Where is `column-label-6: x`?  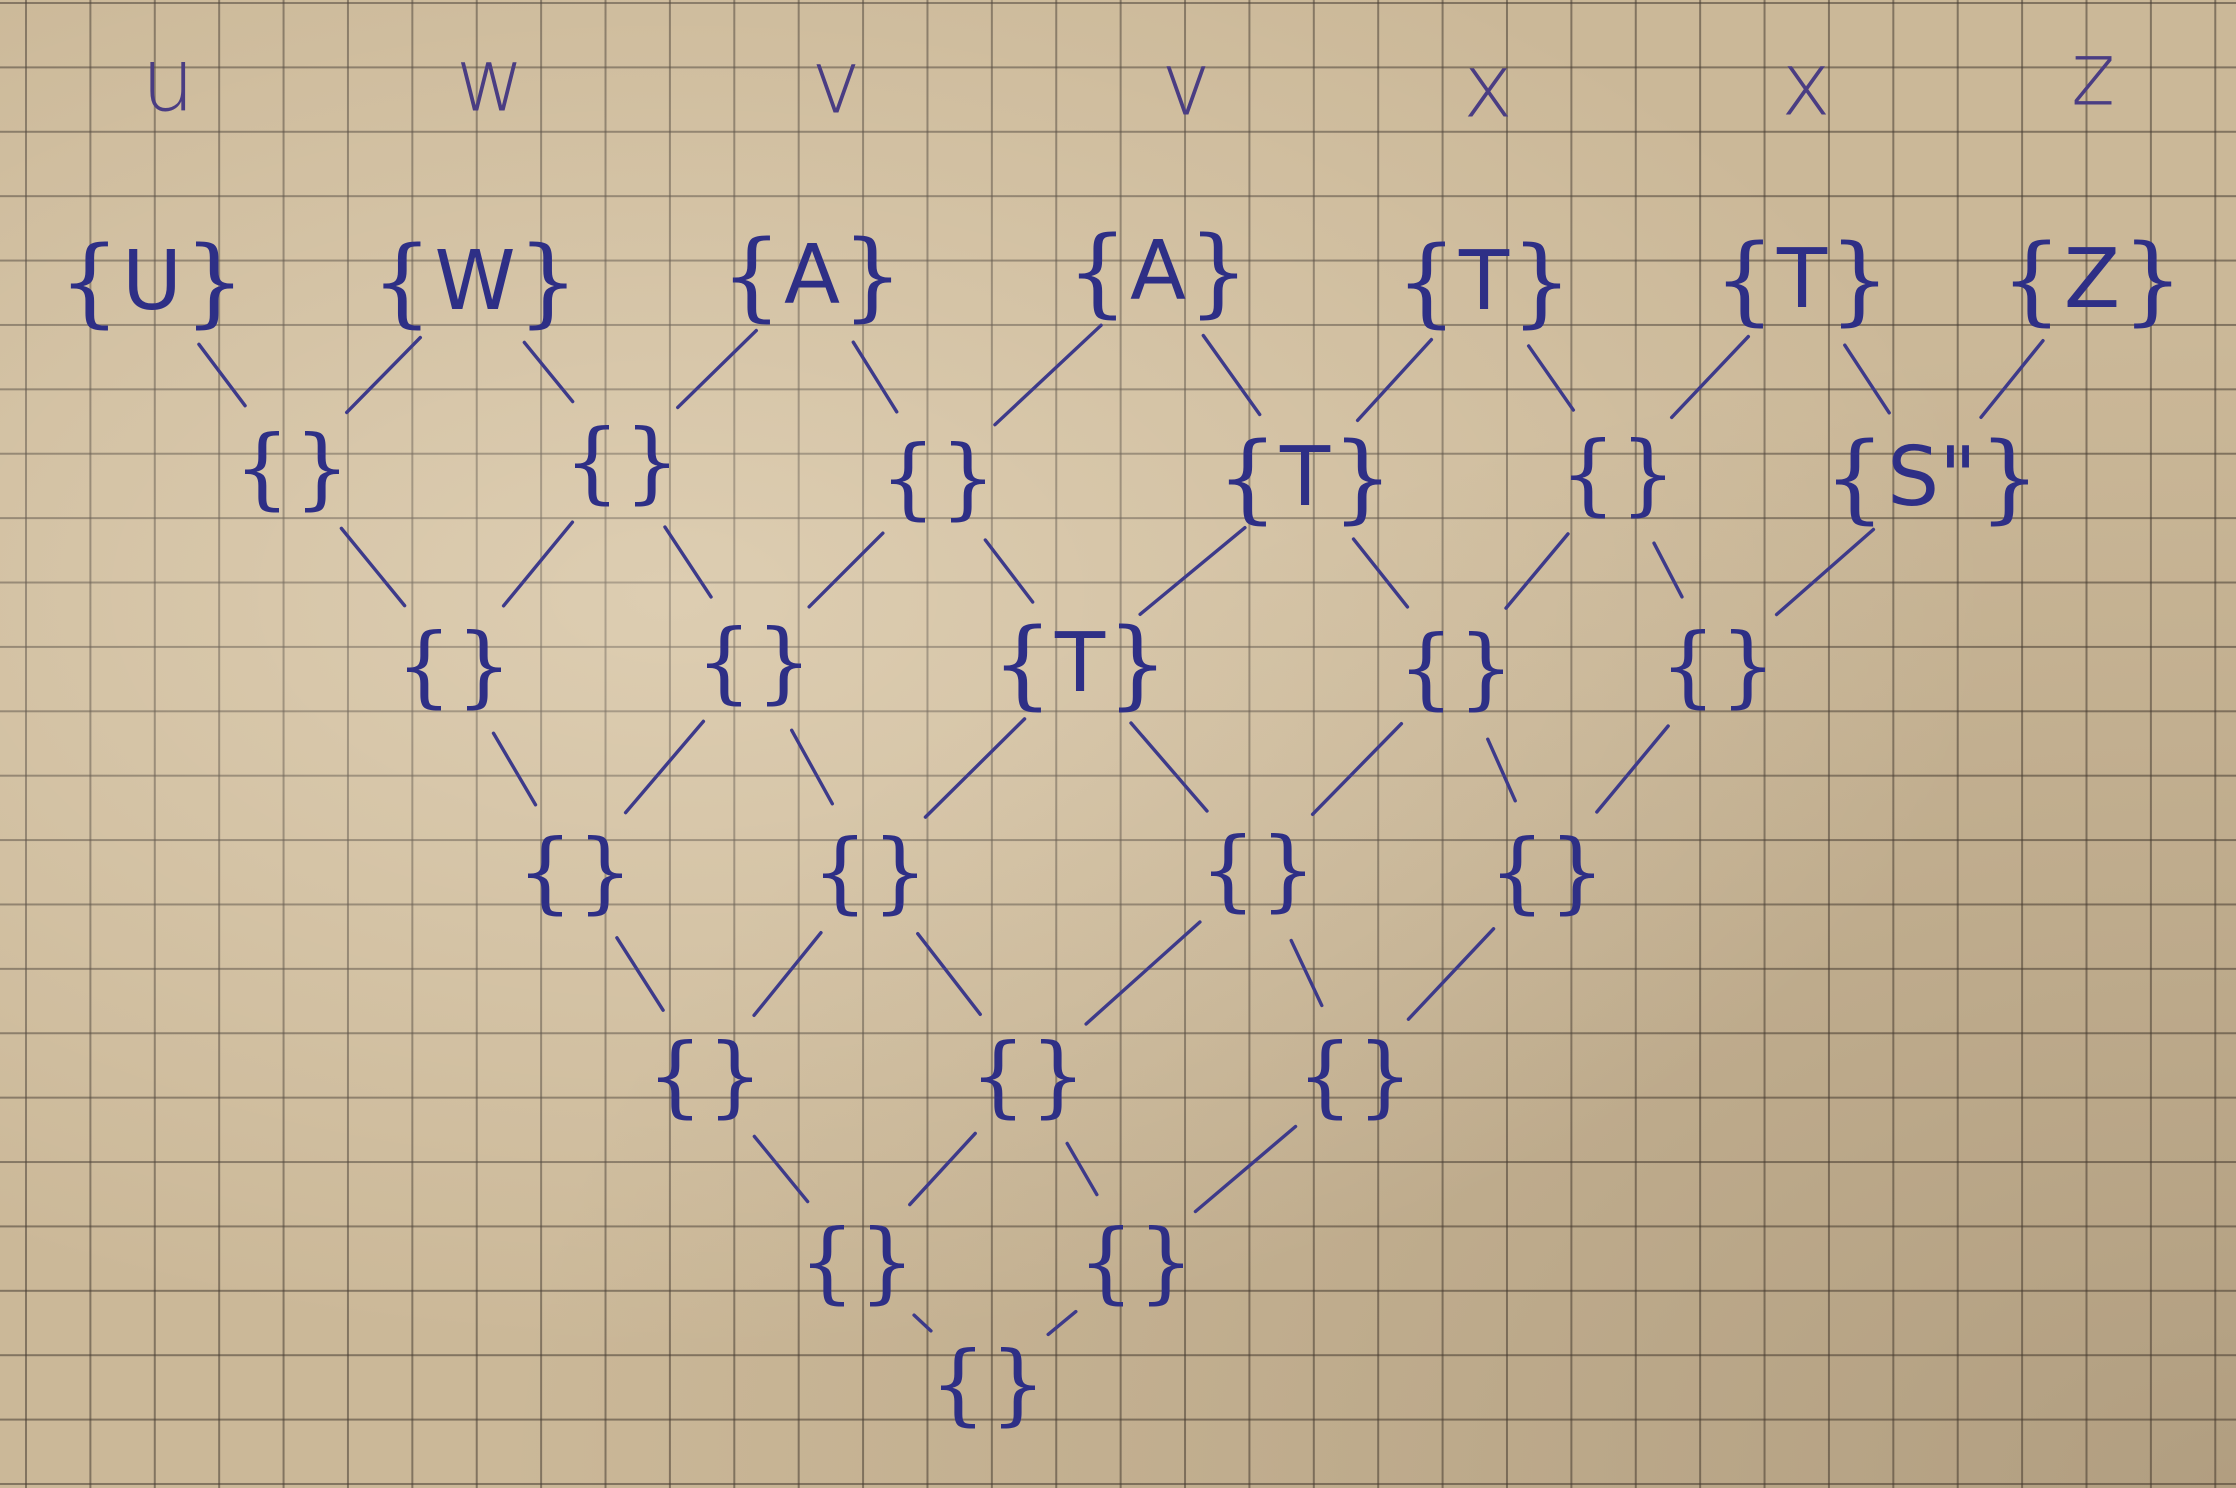 column-label-6: x is located at coordinates (1806, 84).